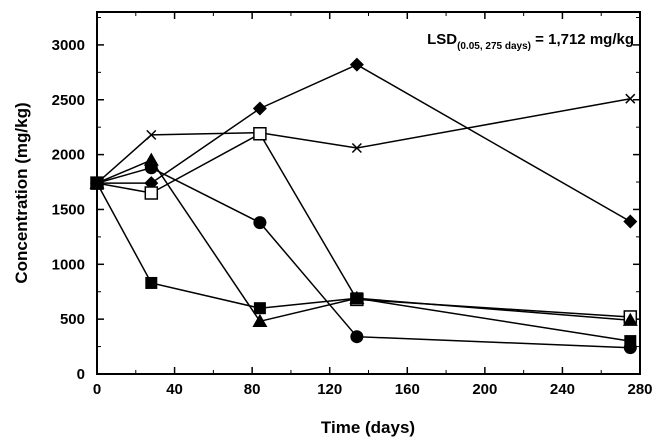 The height and width of the screenshot is (443, 659). Describe the element at coordinates (174, 389) in the screenshot. I see `x-tick-label: 40` at that location.